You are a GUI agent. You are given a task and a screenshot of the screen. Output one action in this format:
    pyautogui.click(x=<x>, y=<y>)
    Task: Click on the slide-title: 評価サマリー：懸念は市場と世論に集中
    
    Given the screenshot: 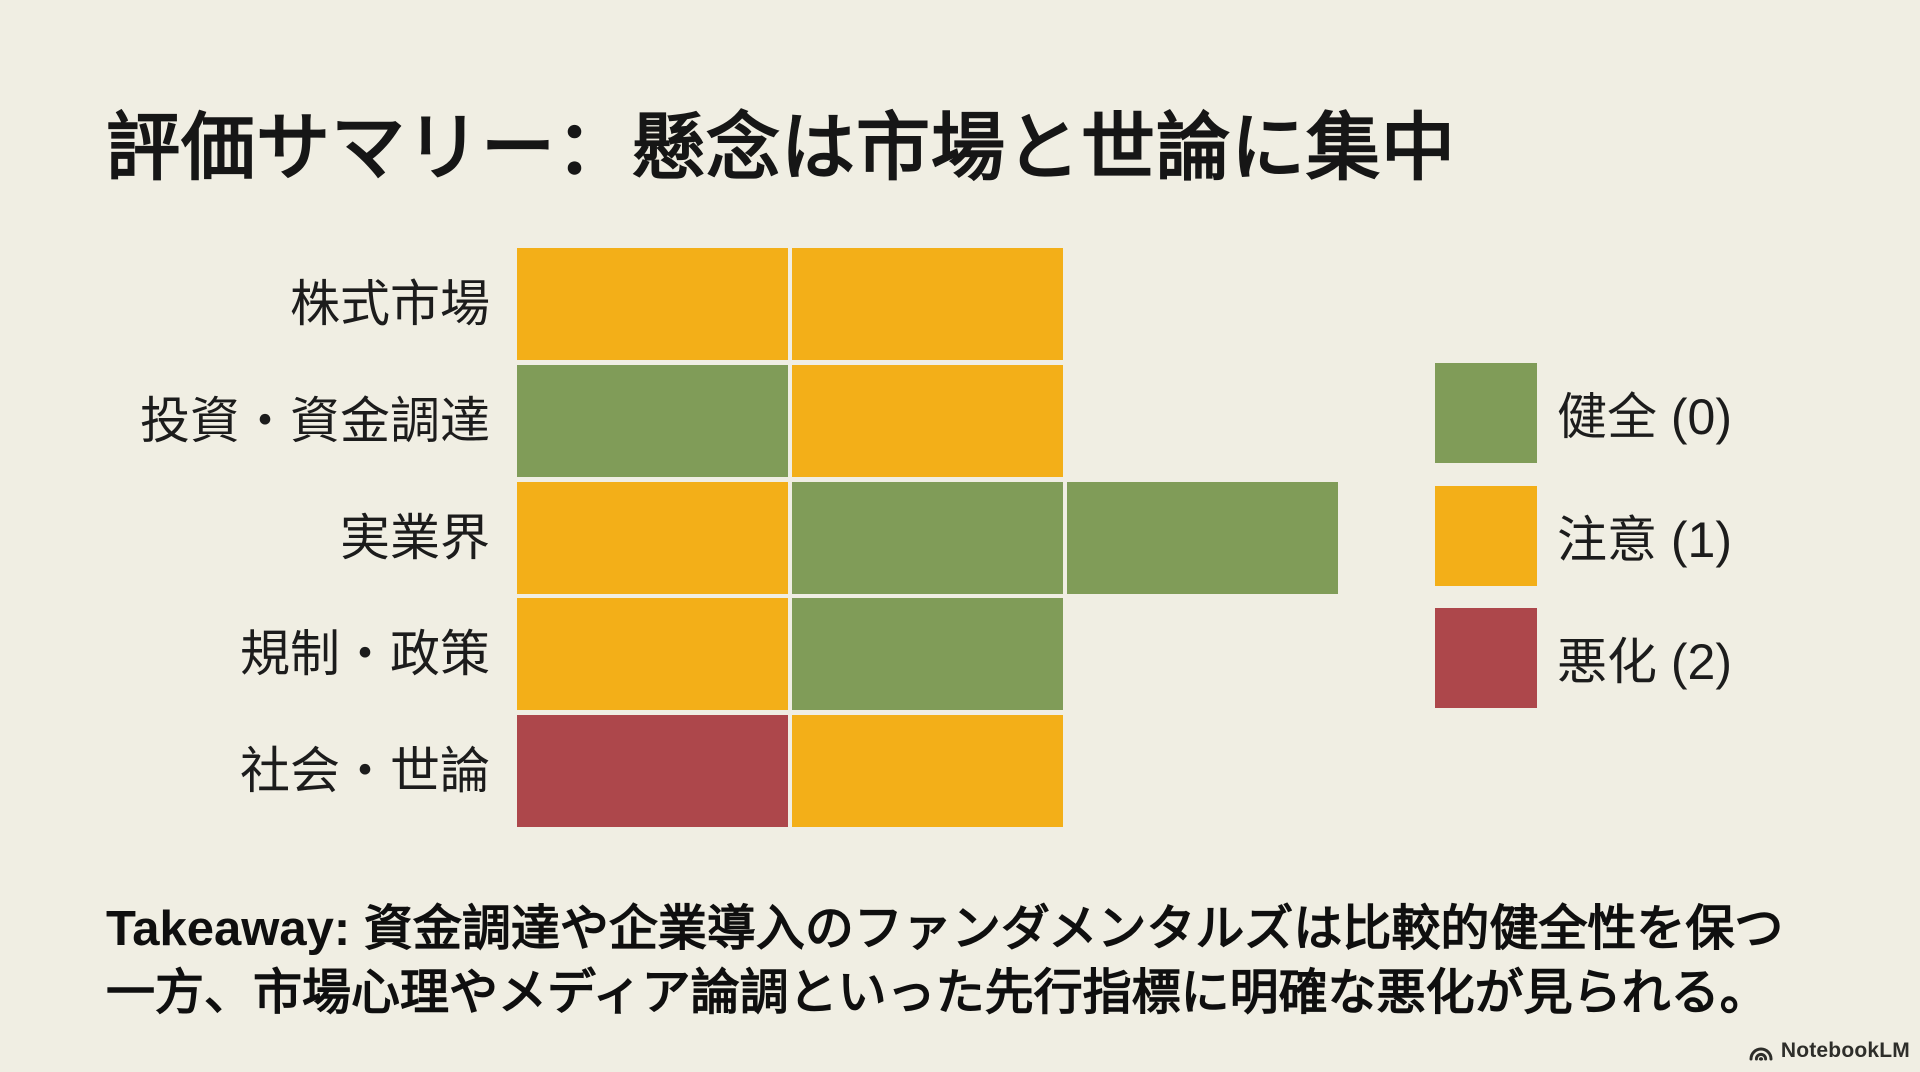 What is the action you would take?
    pyautogui.click(x=781, y=149)
    